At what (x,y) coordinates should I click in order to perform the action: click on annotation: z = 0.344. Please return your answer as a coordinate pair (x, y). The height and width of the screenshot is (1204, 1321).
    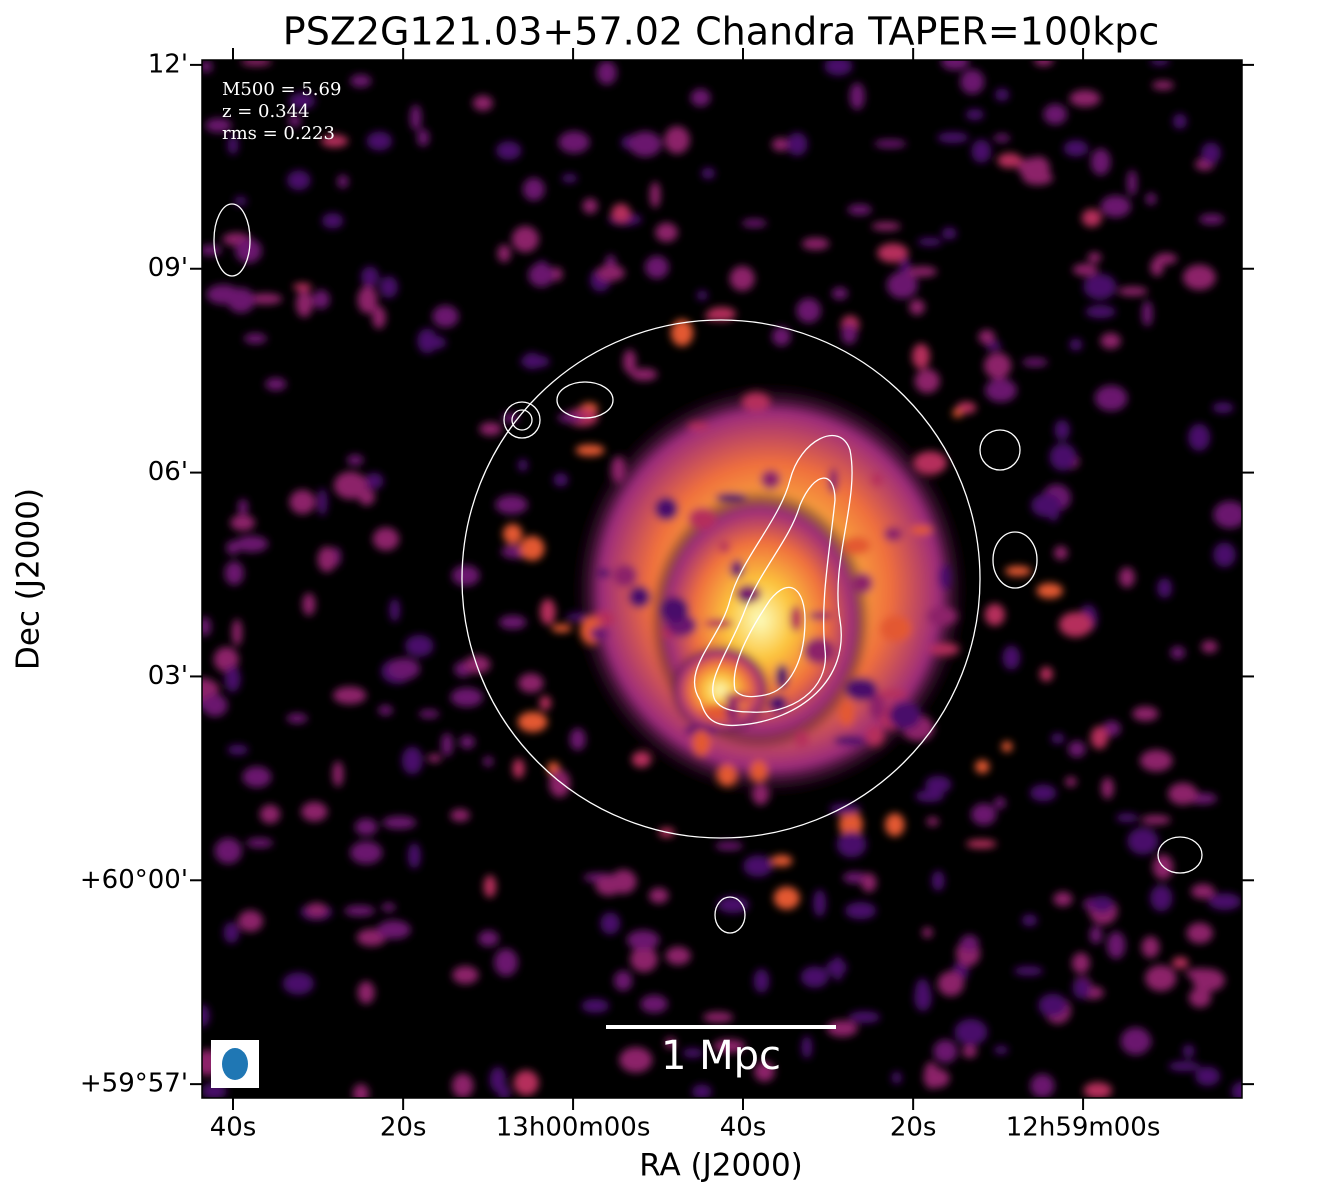
    Looking at the image, I should click on (266, 111).